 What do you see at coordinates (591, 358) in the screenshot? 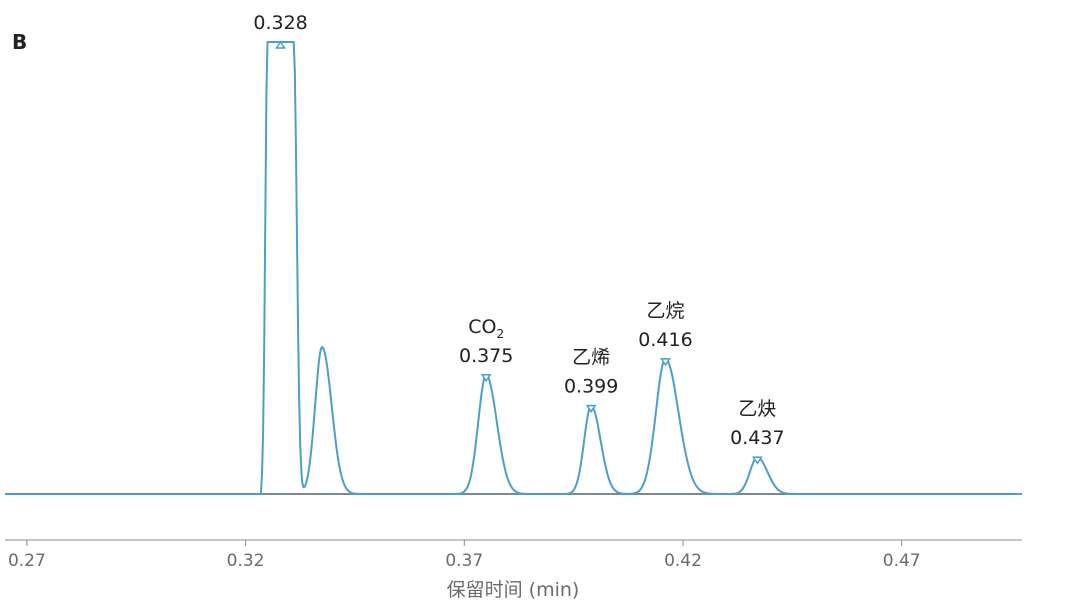
I see `peak-compound-label: 乙烯` at bounding box center [591, 358].